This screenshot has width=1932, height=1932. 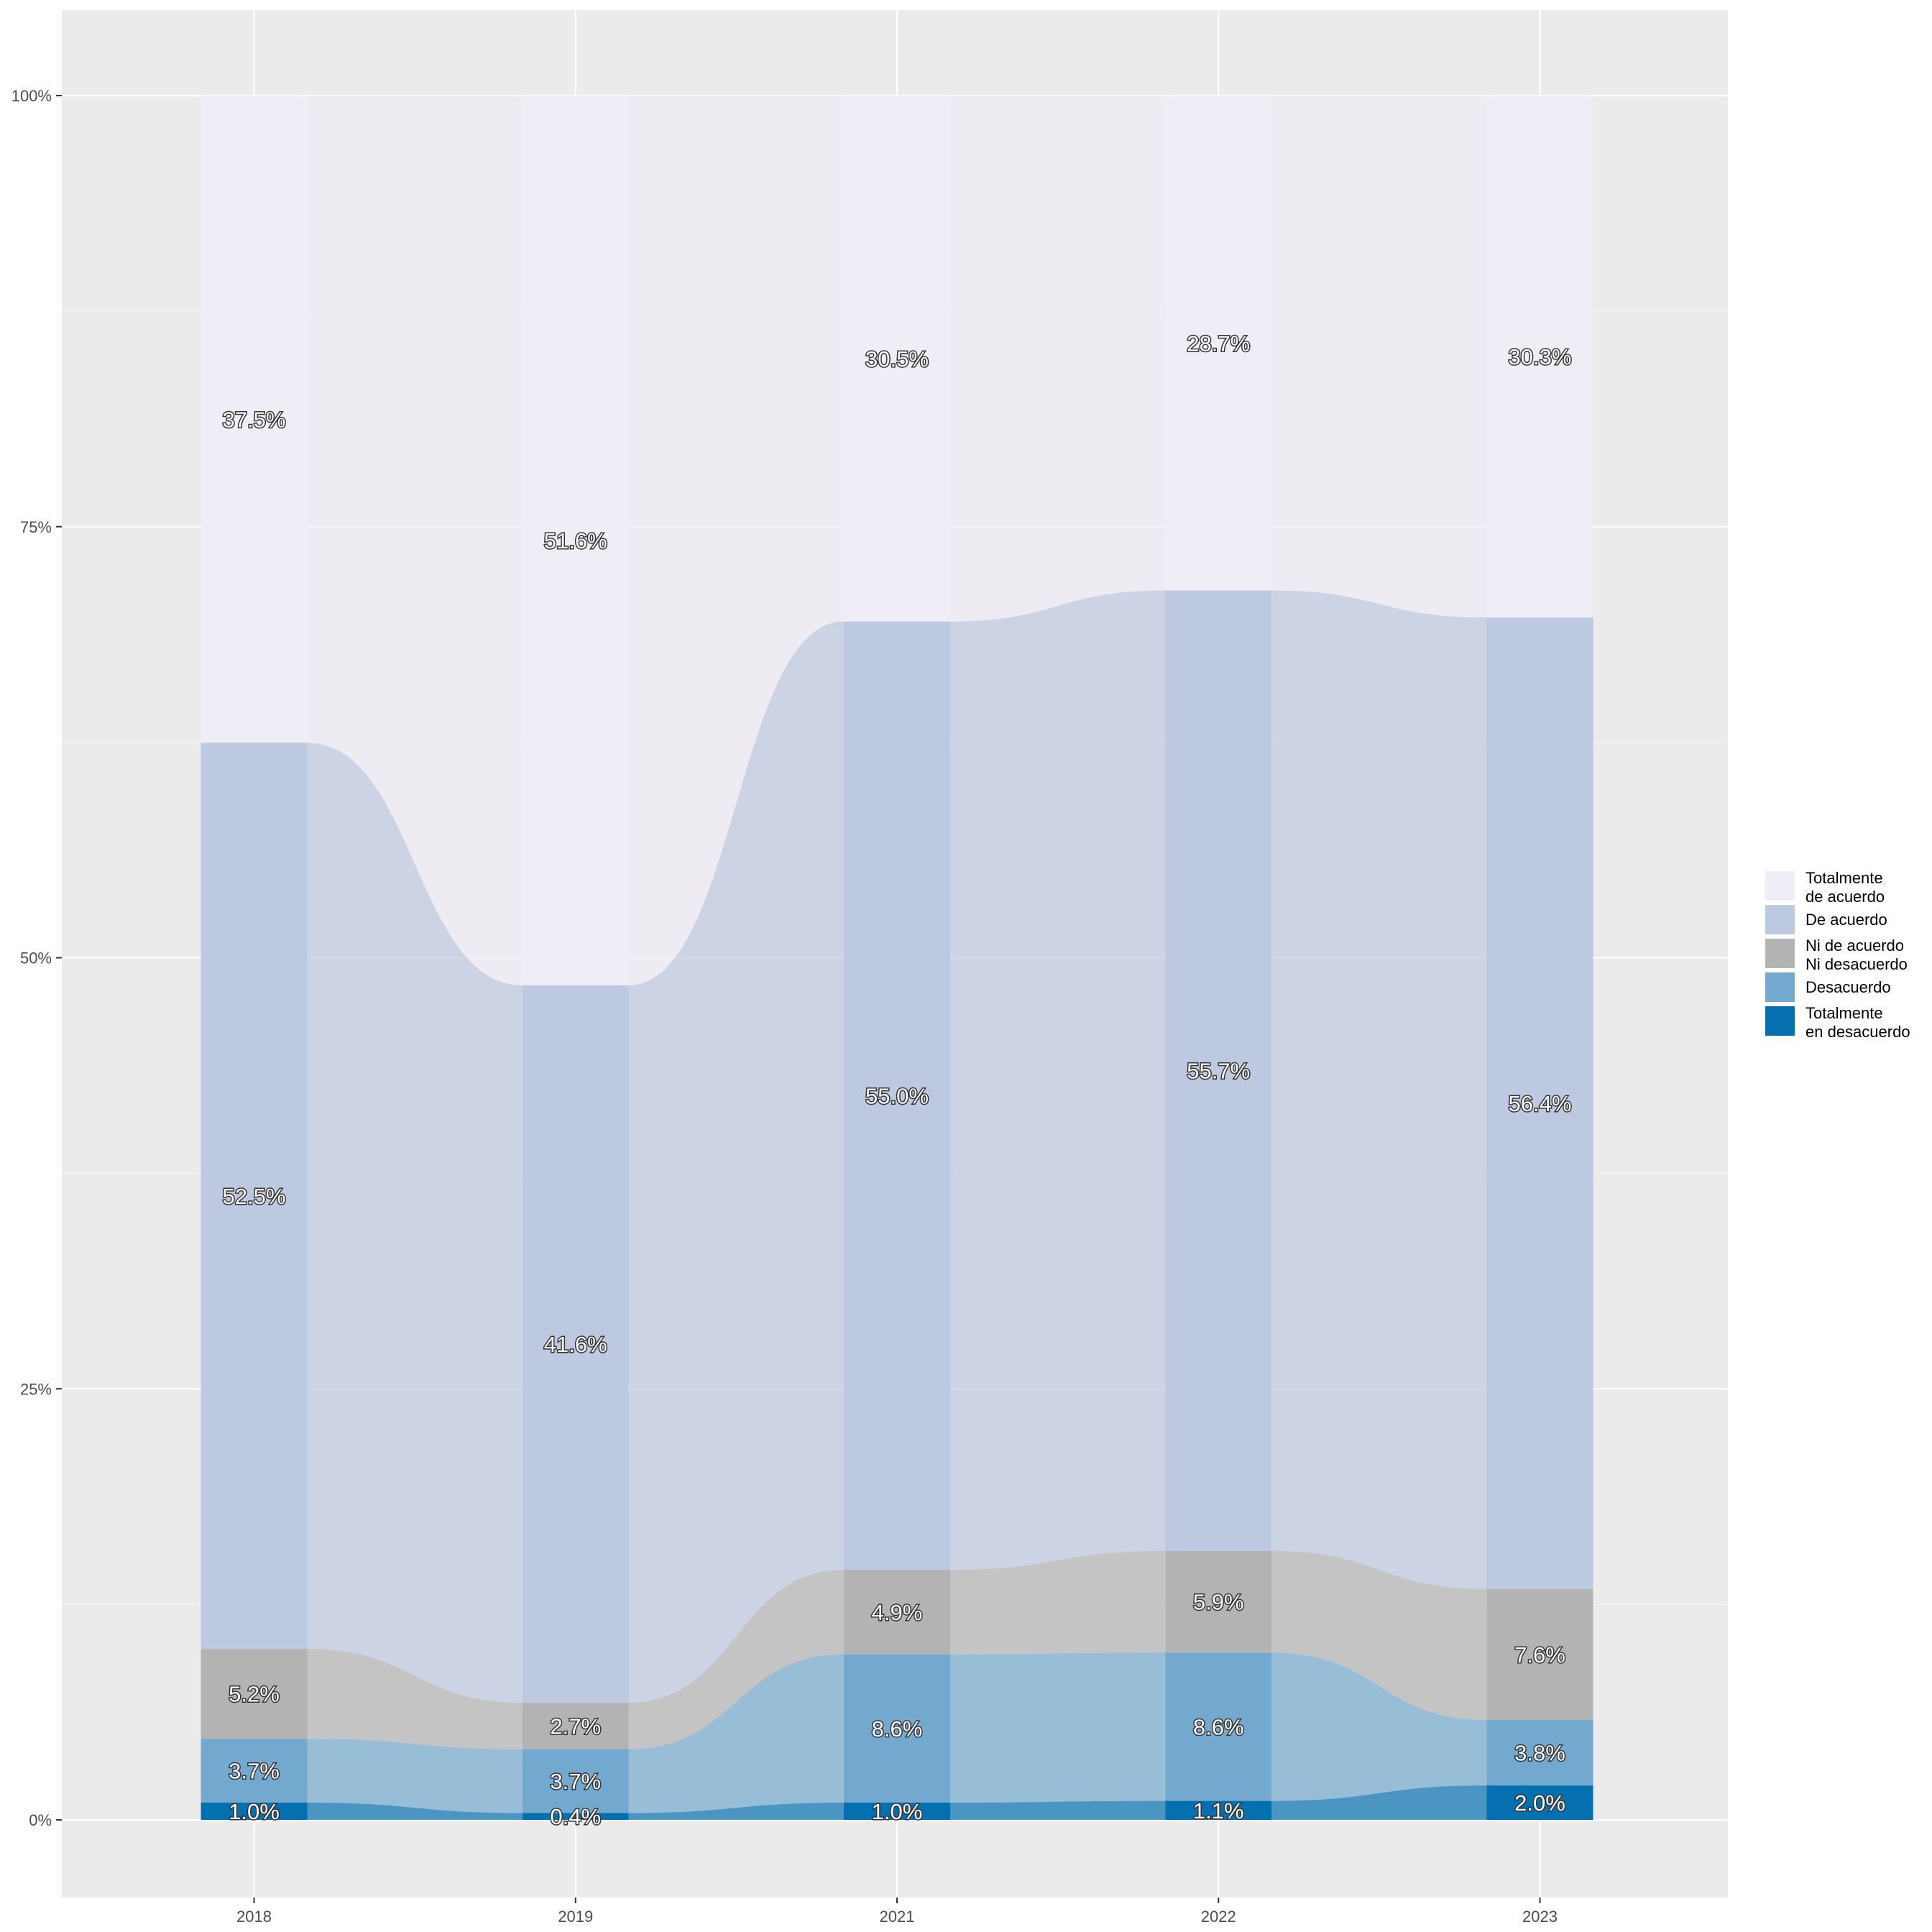 I want to click on x-tick-label: 2021, so click(x=897, y=1917).